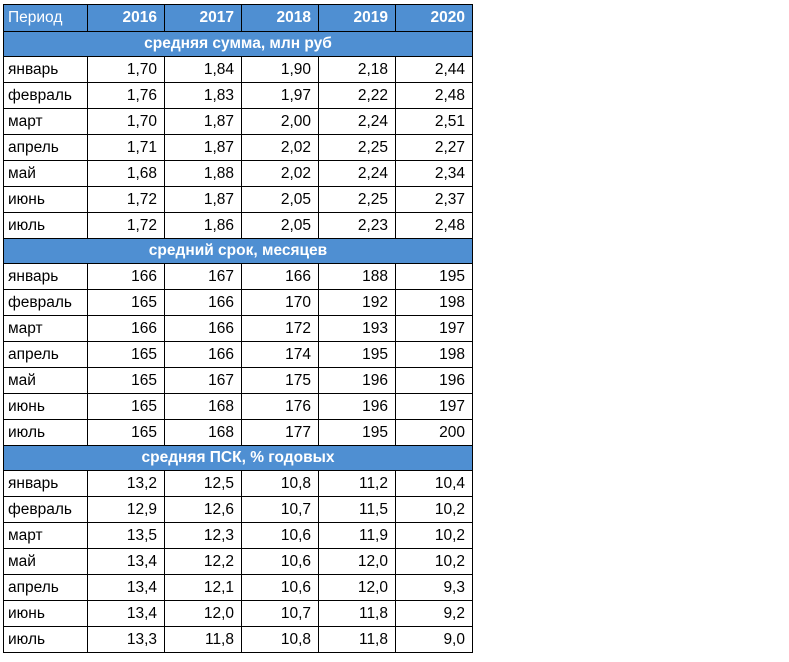  Describe the element at coordinates (126, 147) in the screenshot. I see `value-cell: 1,71` at that location.